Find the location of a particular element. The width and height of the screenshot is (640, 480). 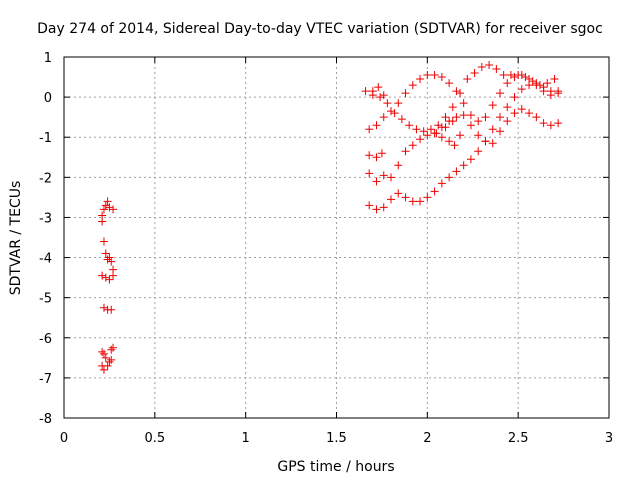

x-tick-label: 1 is located at coordinates (246, 438).